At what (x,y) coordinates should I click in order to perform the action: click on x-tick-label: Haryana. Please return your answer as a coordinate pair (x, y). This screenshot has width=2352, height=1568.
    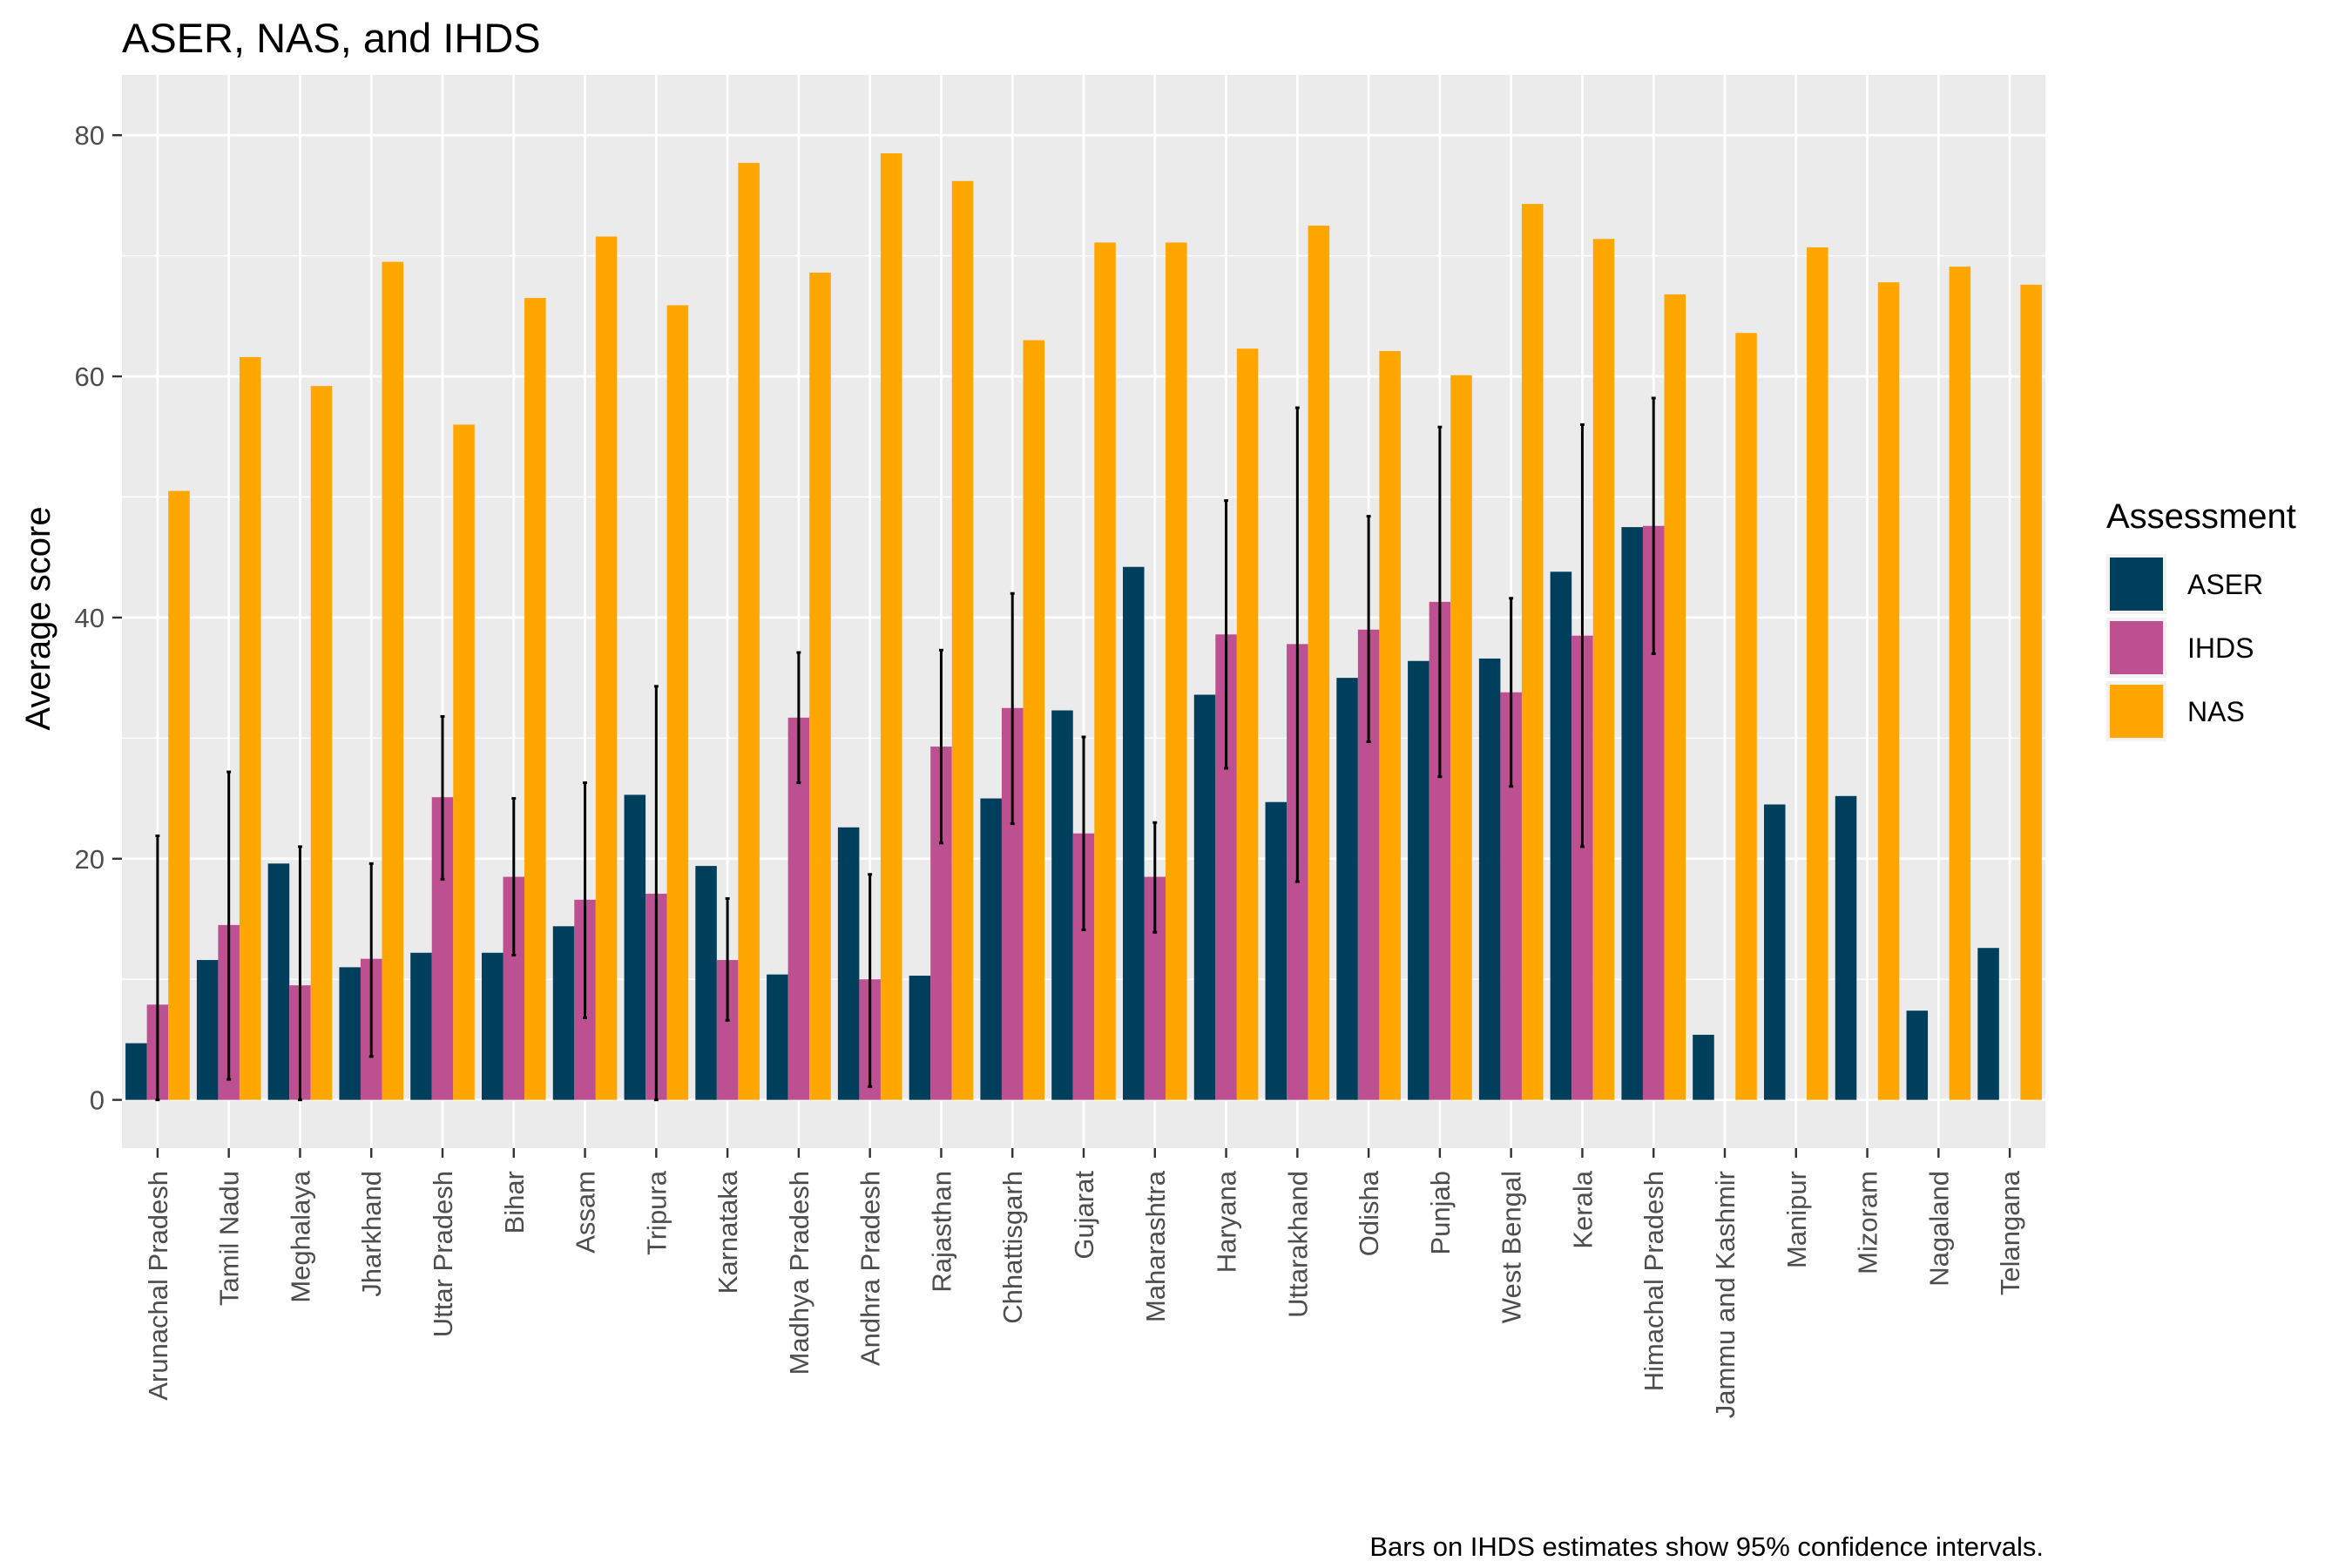
    Looking at the image, I should click on (1227, 1221).